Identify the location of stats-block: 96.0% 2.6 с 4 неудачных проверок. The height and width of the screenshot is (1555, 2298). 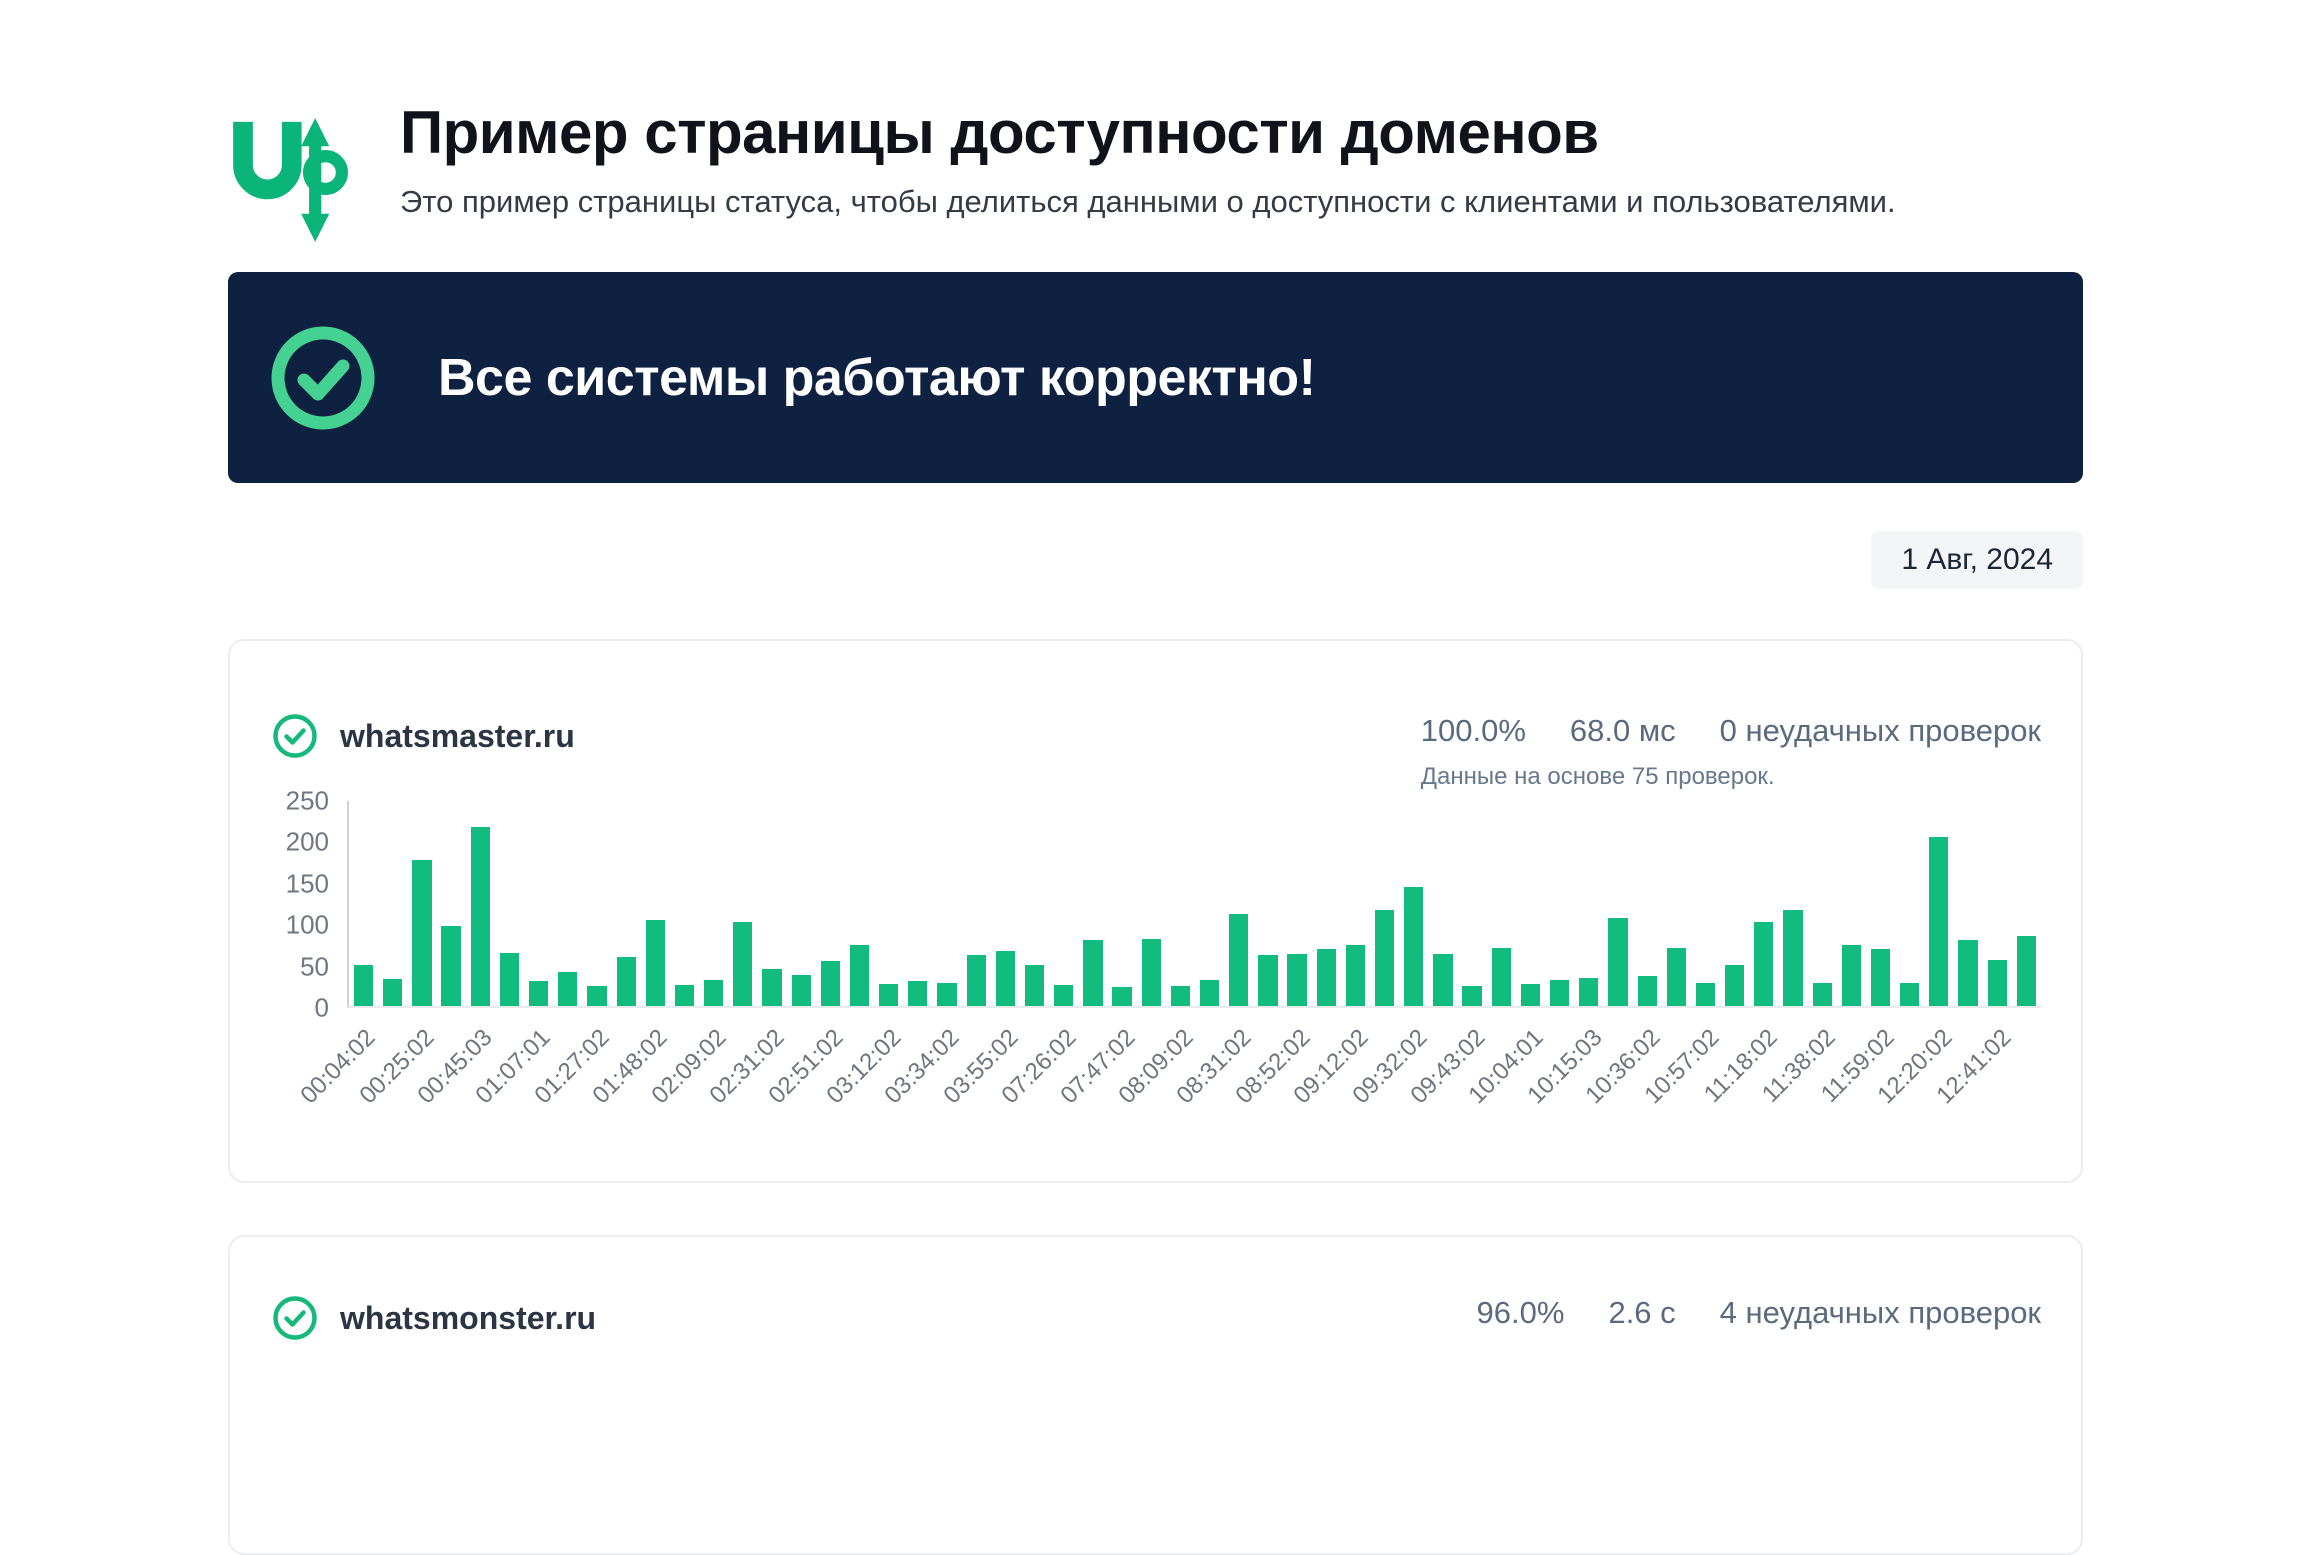
(1759, 1313).